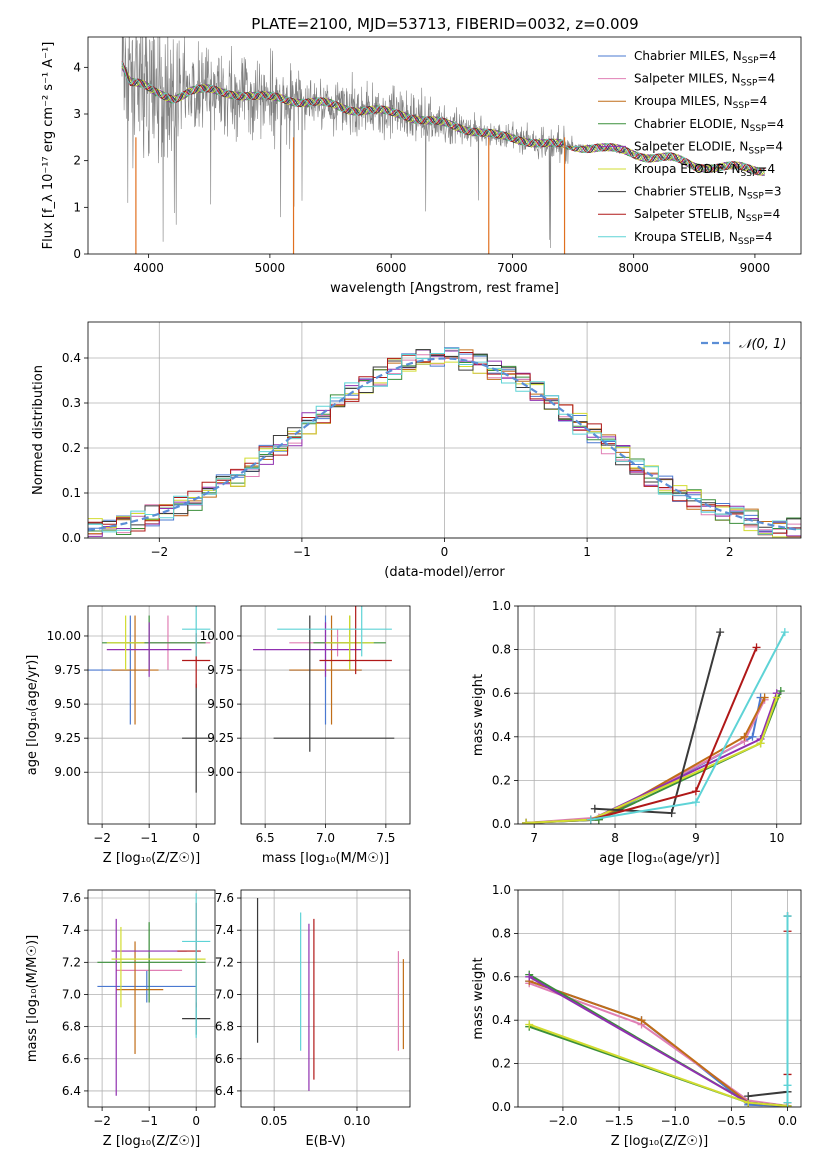 Image resolution: width=819 pixels, height=1170 pixels. What do you see at coordinates (77, 254) in the screenshot?
I see `y-tick-label: 0` at bounding box center [77, 254].